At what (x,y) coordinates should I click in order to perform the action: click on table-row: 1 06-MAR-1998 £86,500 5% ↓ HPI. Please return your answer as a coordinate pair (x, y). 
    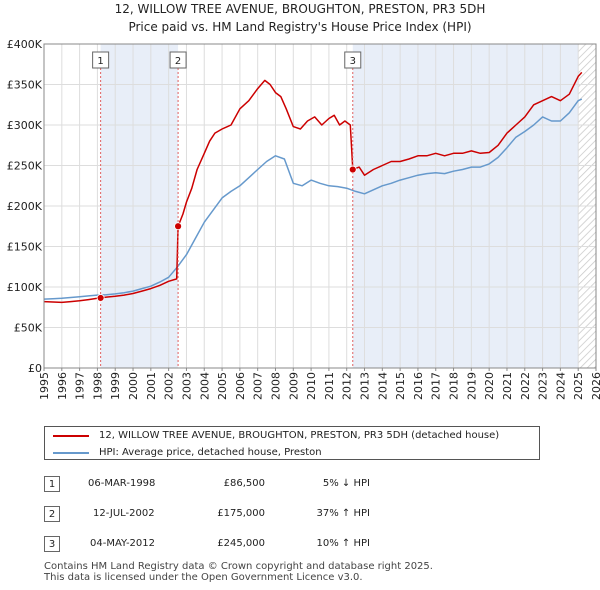
    Looking at the image, I should click on (300, 486).